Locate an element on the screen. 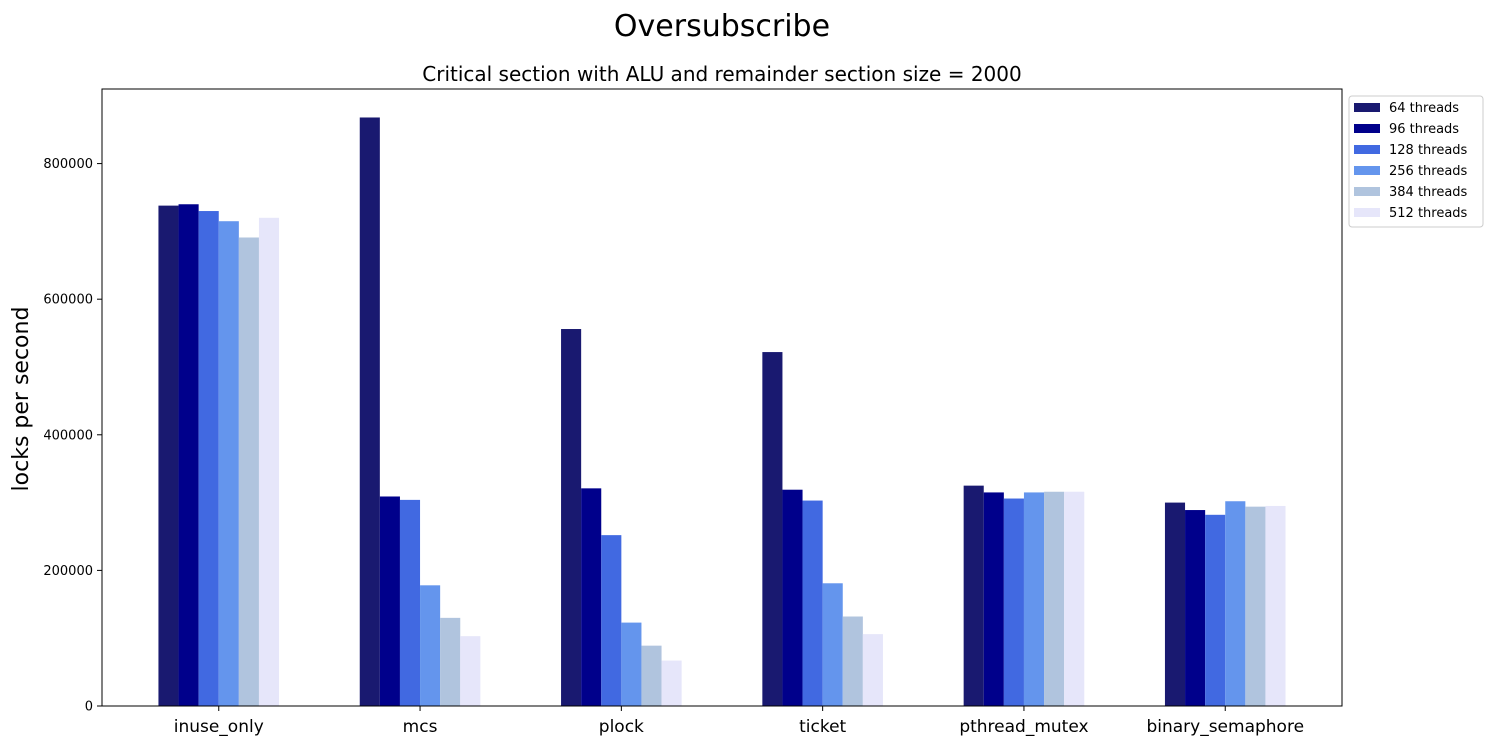 The width and height of the screenshot is (1492, 745). bar-pthread_mutex-96-threads is located at coordinates (993, 599).